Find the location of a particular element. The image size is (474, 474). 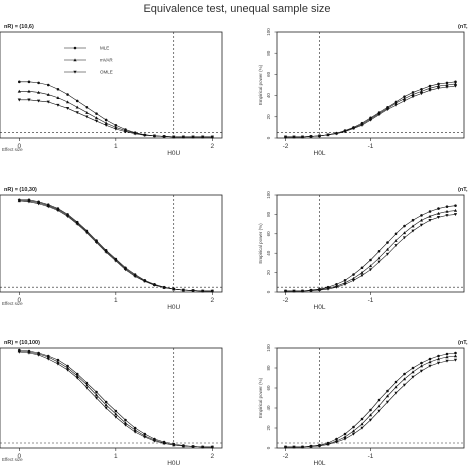

panel-label: nR) = (10,30) is located at coordinates (20, 190).